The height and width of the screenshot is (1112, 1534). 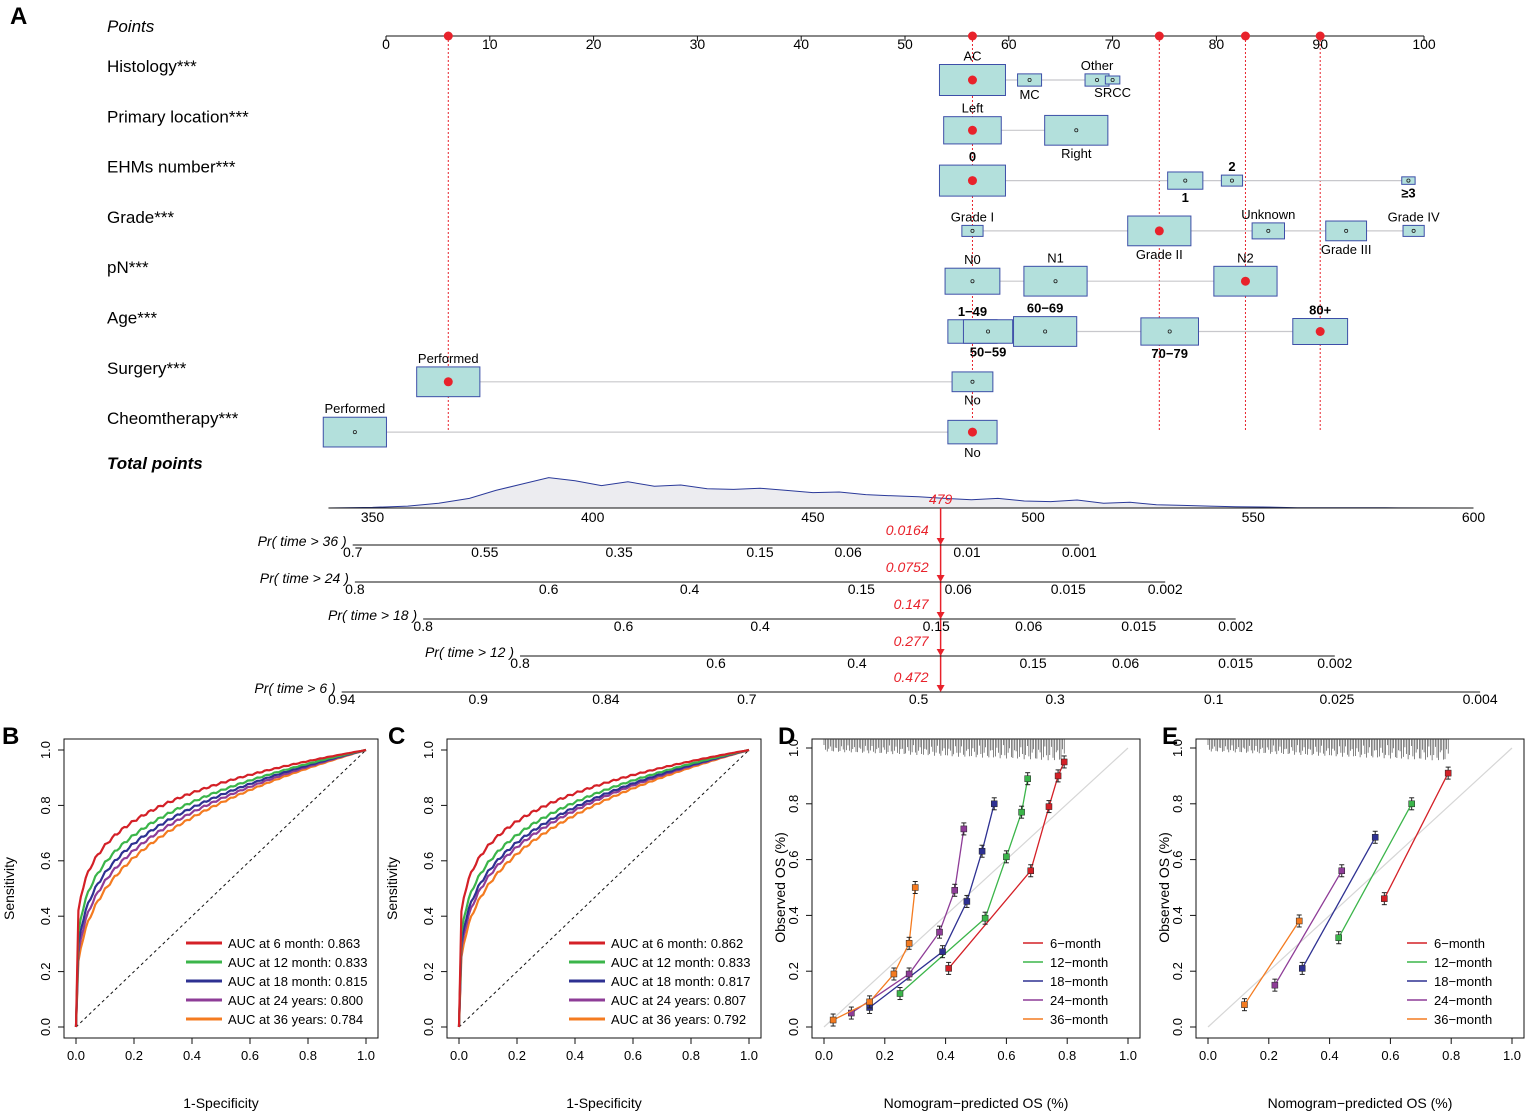 I want to click on level-label: Grade II, so click(x=1159, y=254).